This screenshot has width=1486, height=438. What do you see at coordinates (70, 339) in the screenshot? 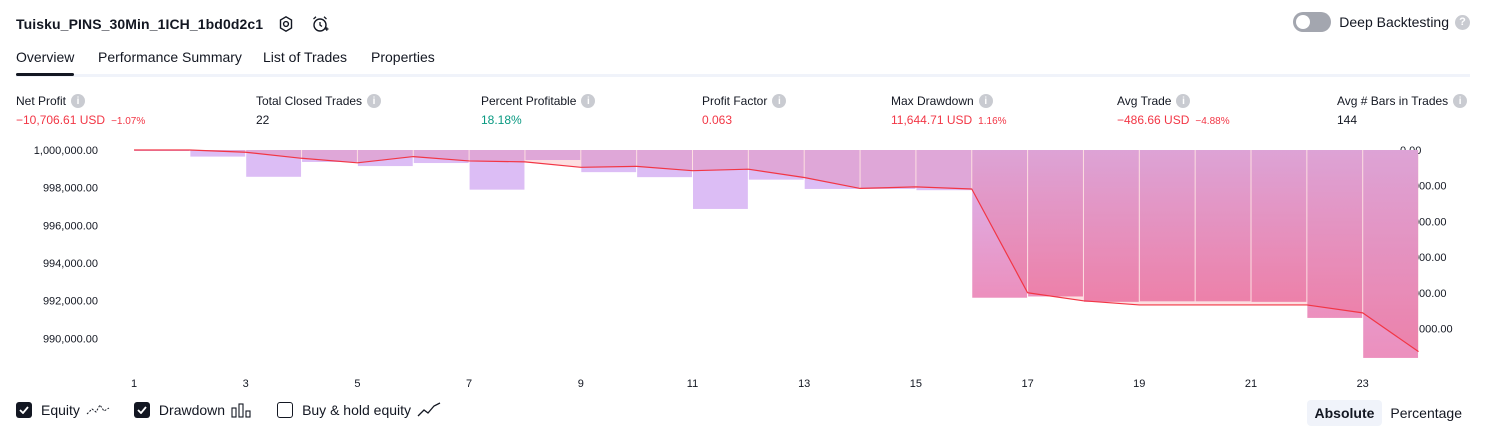
I see `left-tick-label: 990,000.00` at bounding box center [70, 339].